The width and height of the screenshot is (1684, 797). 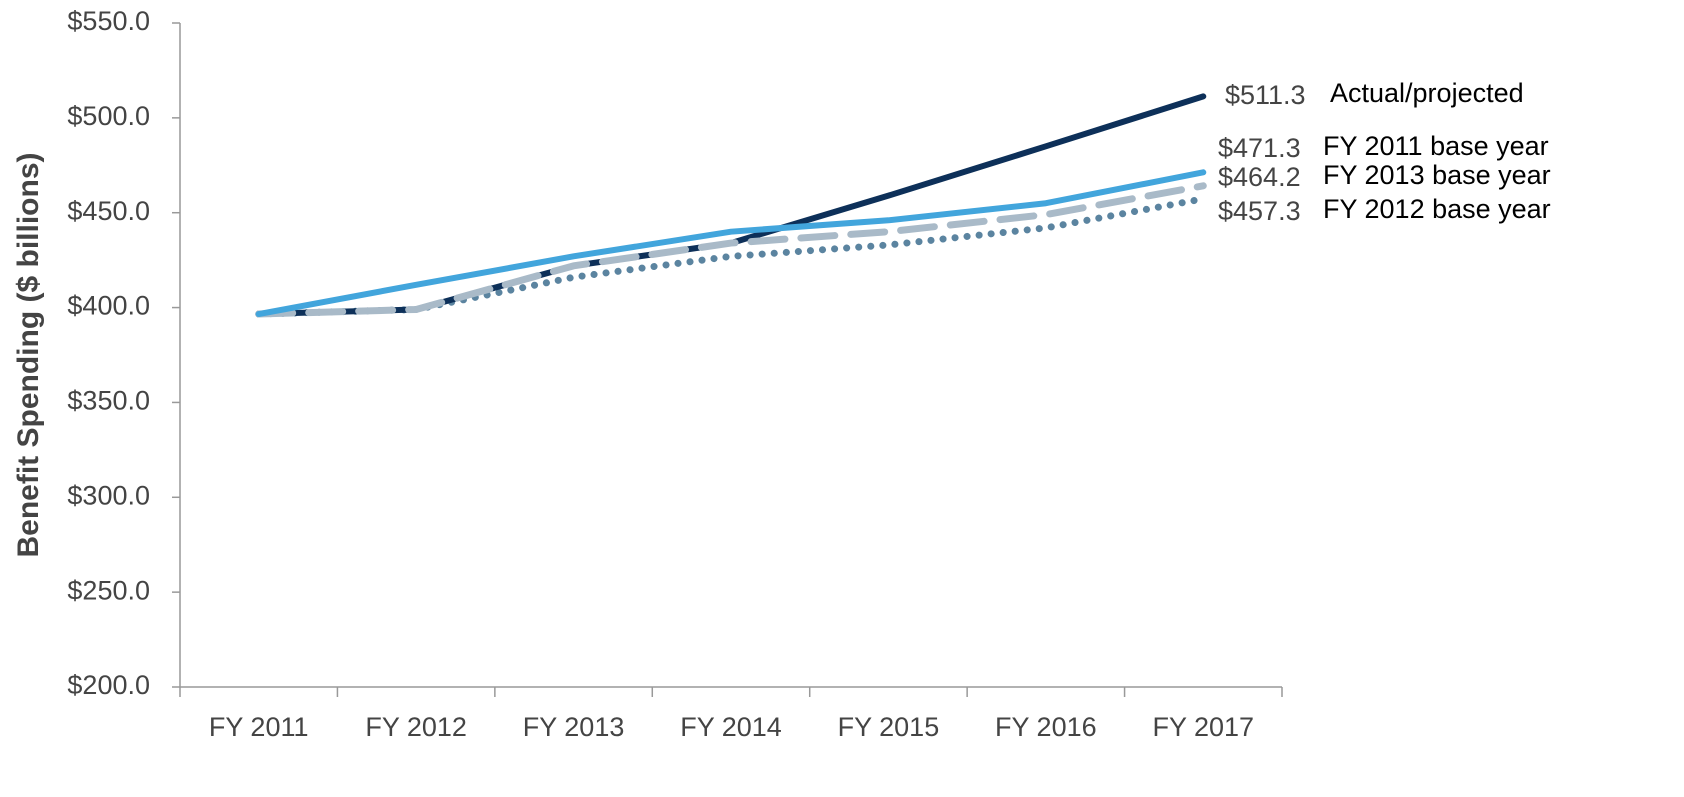 What do you see at coordinates (108, 116) in the screenshot?
I see `y-tick-label: $500.0` at bounding box center [108, 116].